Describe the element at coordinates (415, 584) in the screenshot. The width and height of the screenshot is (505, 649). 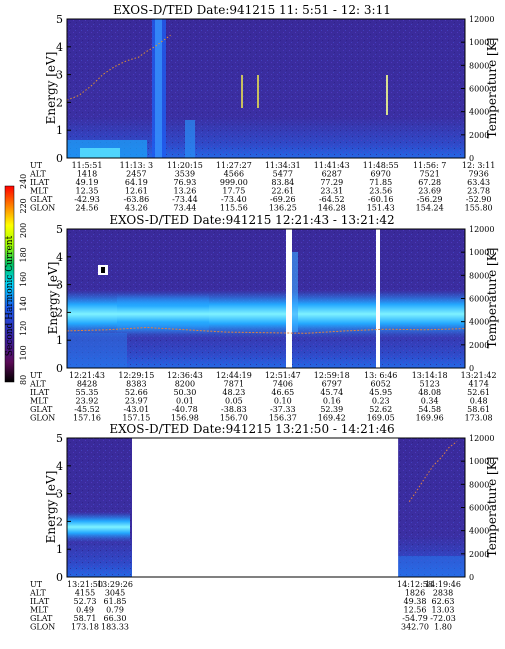
I see `table-cell: 14:12:58` at that location.